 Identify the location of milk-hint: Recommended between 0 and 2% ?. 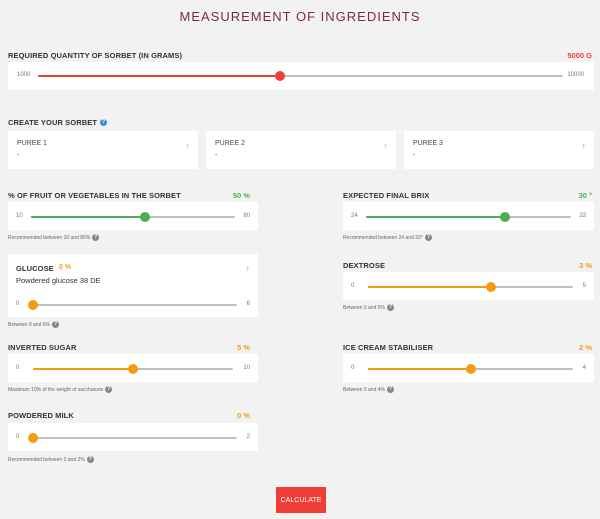
(51, 459).